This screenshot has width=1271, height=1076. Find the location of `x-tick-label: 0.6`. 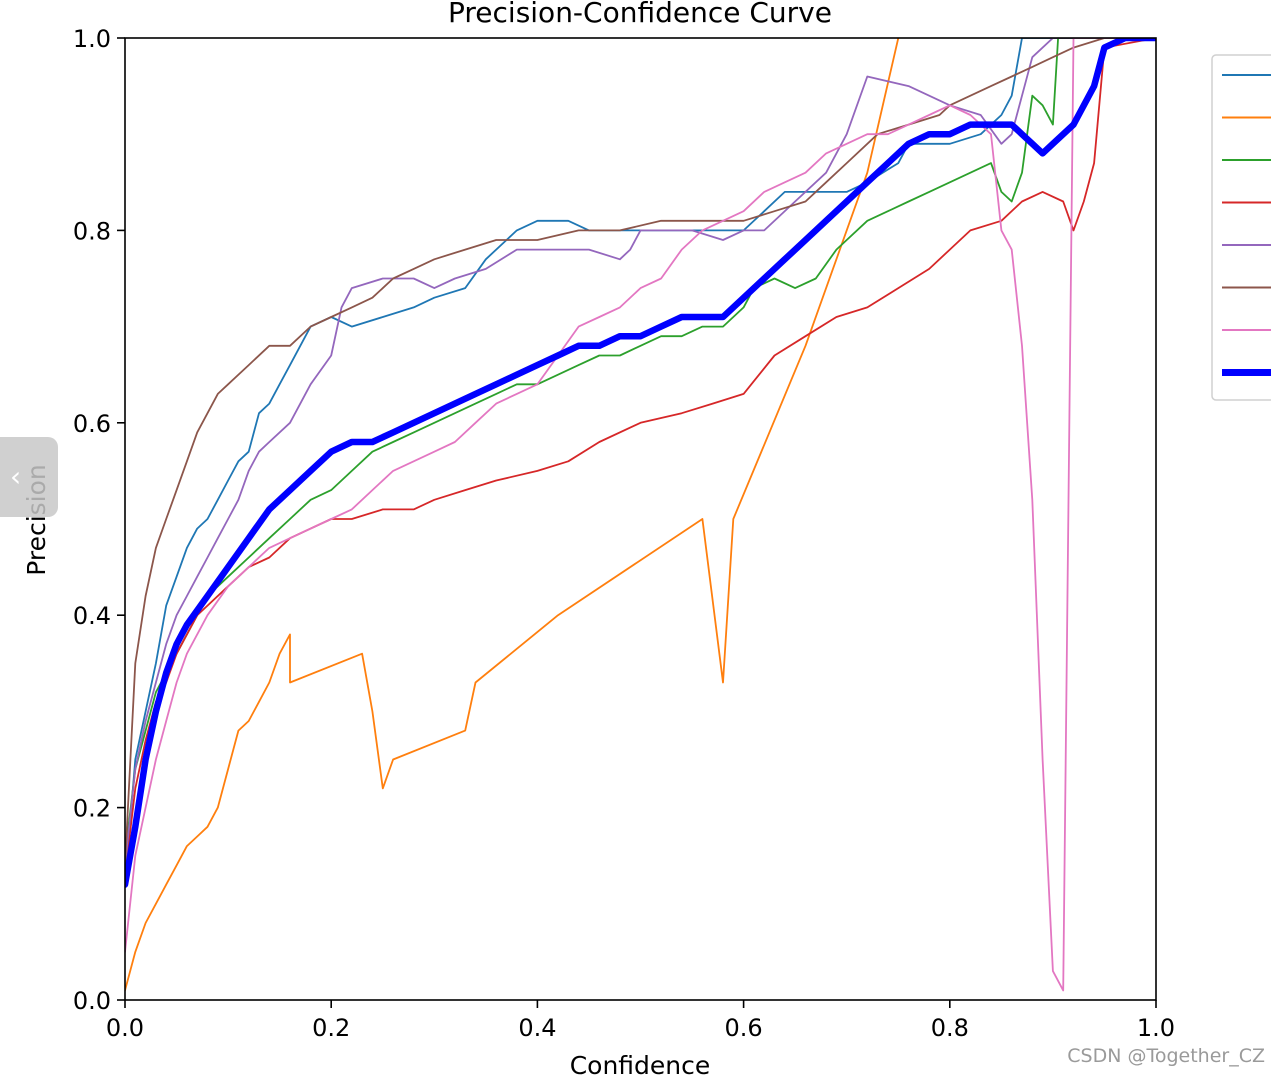

x-tick-label: 0.6 is located at coordinates (744, 1028).